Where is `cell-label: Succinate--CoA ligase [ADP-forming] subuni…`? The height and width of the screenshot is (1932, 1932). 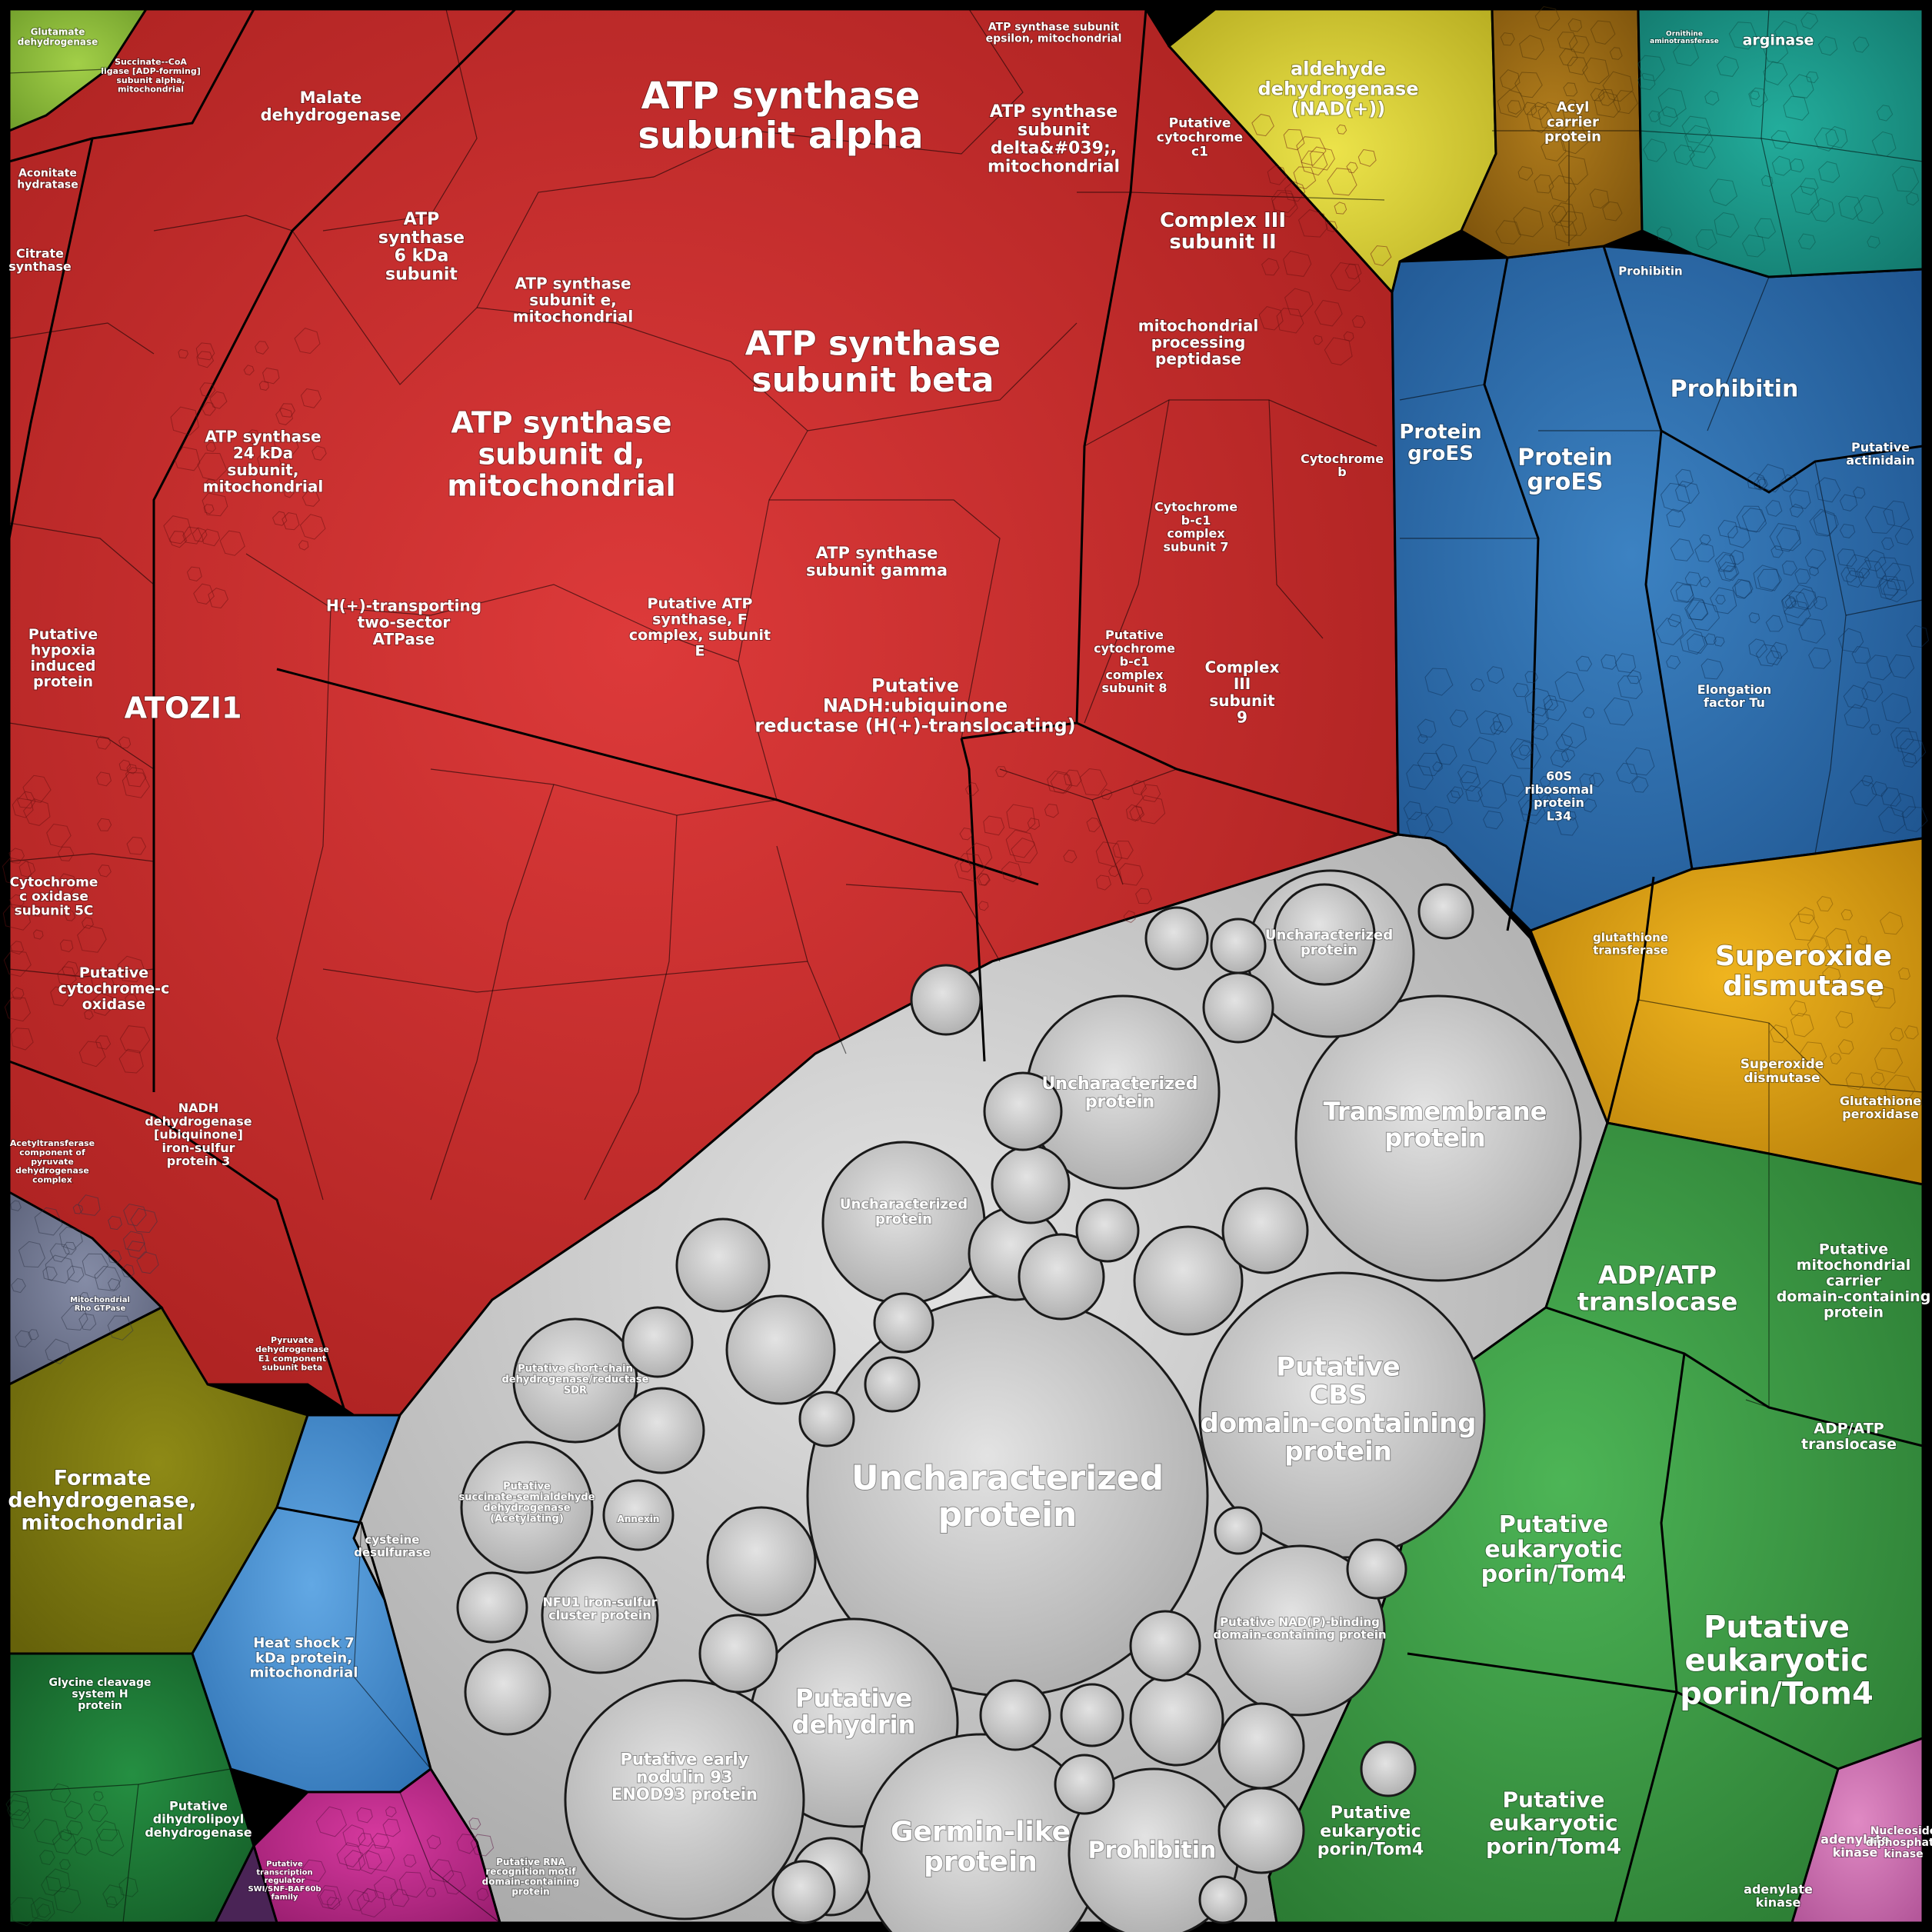 cell-label: Succinate--CoA ligase [ADP-forming] subuni… is located at coordinates (151, 76).